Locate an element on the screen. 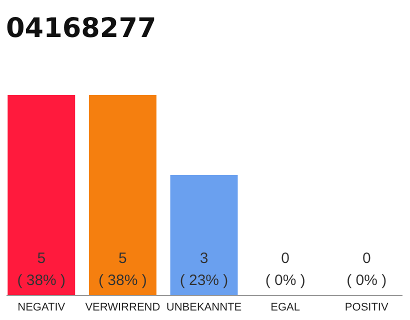 The image size is (410, 320). x-tick-label: VERWIRREND is located at coordinates (122, 308).